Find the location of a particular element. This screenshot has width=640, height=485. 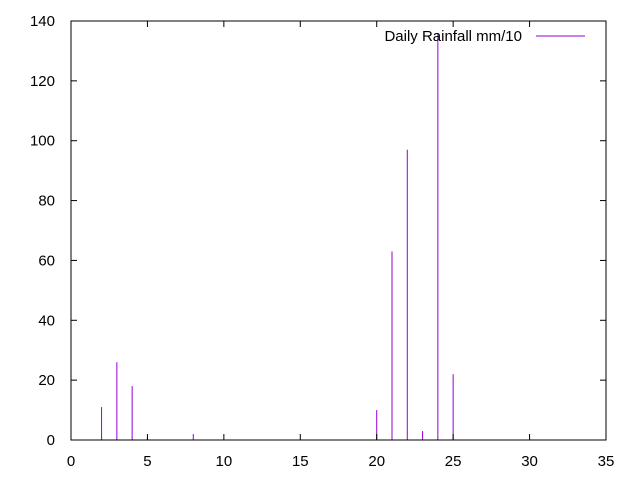

x-tick-label: 35 is located at coordinates (606, 461).